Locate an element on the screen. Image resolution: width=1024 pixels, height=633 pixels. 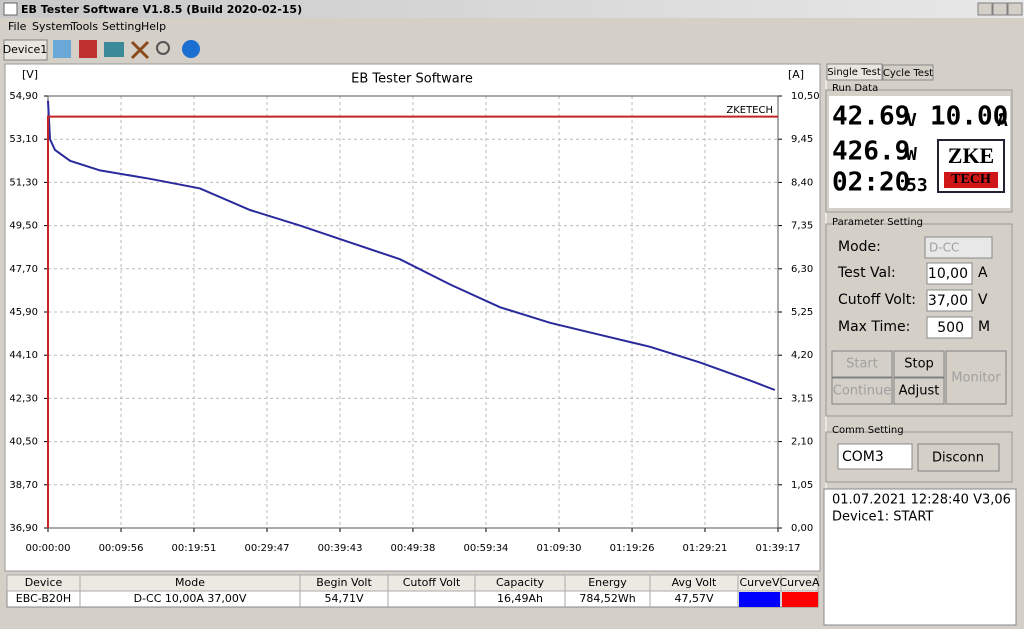
group-label: Comm Setting is located at coordinates (868, 430).